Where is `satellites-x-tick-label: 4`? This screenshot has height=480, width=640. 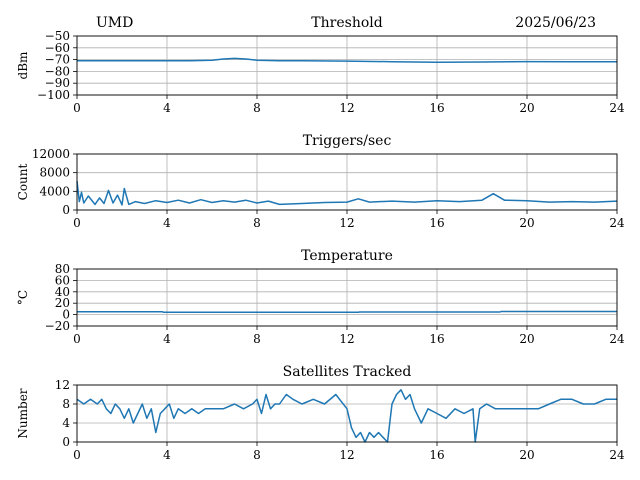
satellites-x-tick-label: 4 is located at coordinates (167, 455).